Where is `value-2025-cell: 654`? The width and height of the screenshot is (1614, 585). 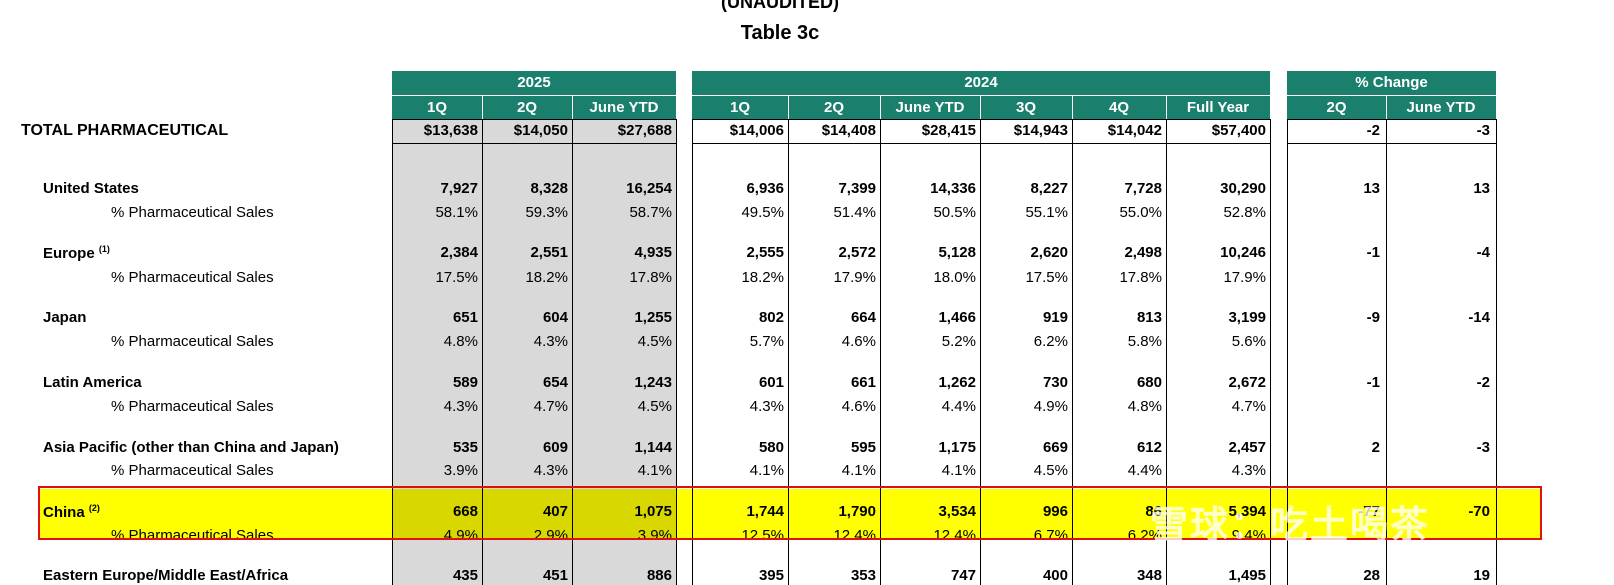
value-2025-cell: 654 is located at coordinates (555, 382).